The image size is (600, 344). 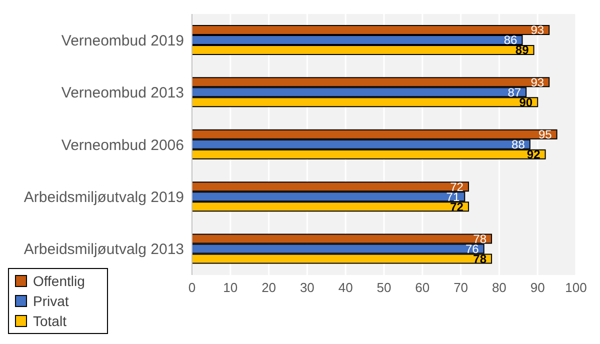 What do you see at coordinates (526, 102) in the screenshot?
I see `data-label: 90` at bounding box center [526, 102].